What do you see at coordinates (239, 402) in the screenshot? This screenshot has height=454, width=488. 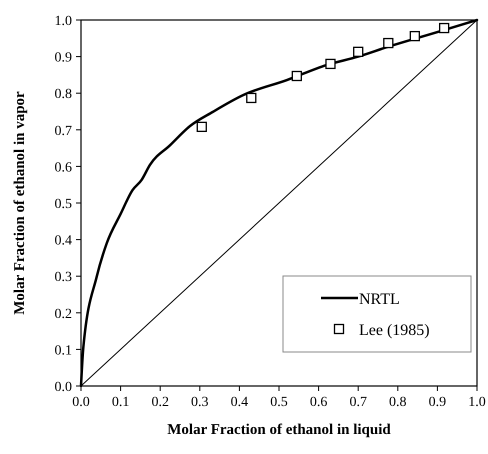 I see `x-tick-label: 0.4` at bounding box center [239, 402].